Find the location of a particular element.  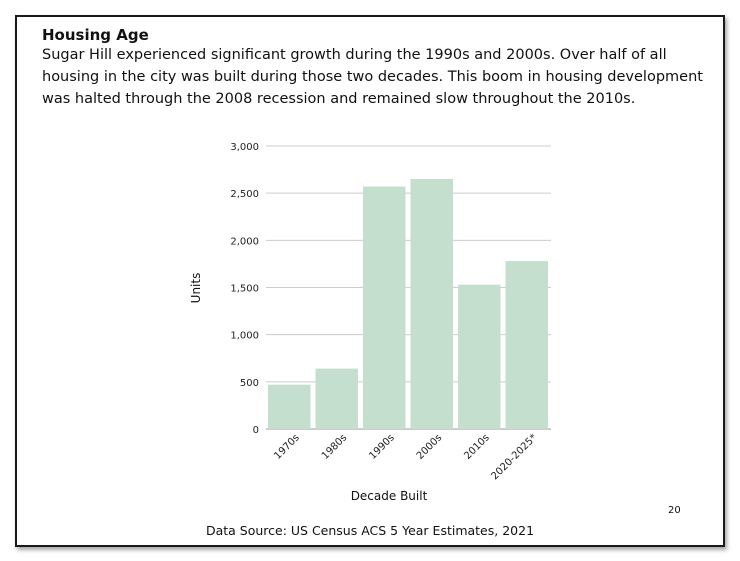

x-tick-label: 2000s is located at coordinates (429, 446).